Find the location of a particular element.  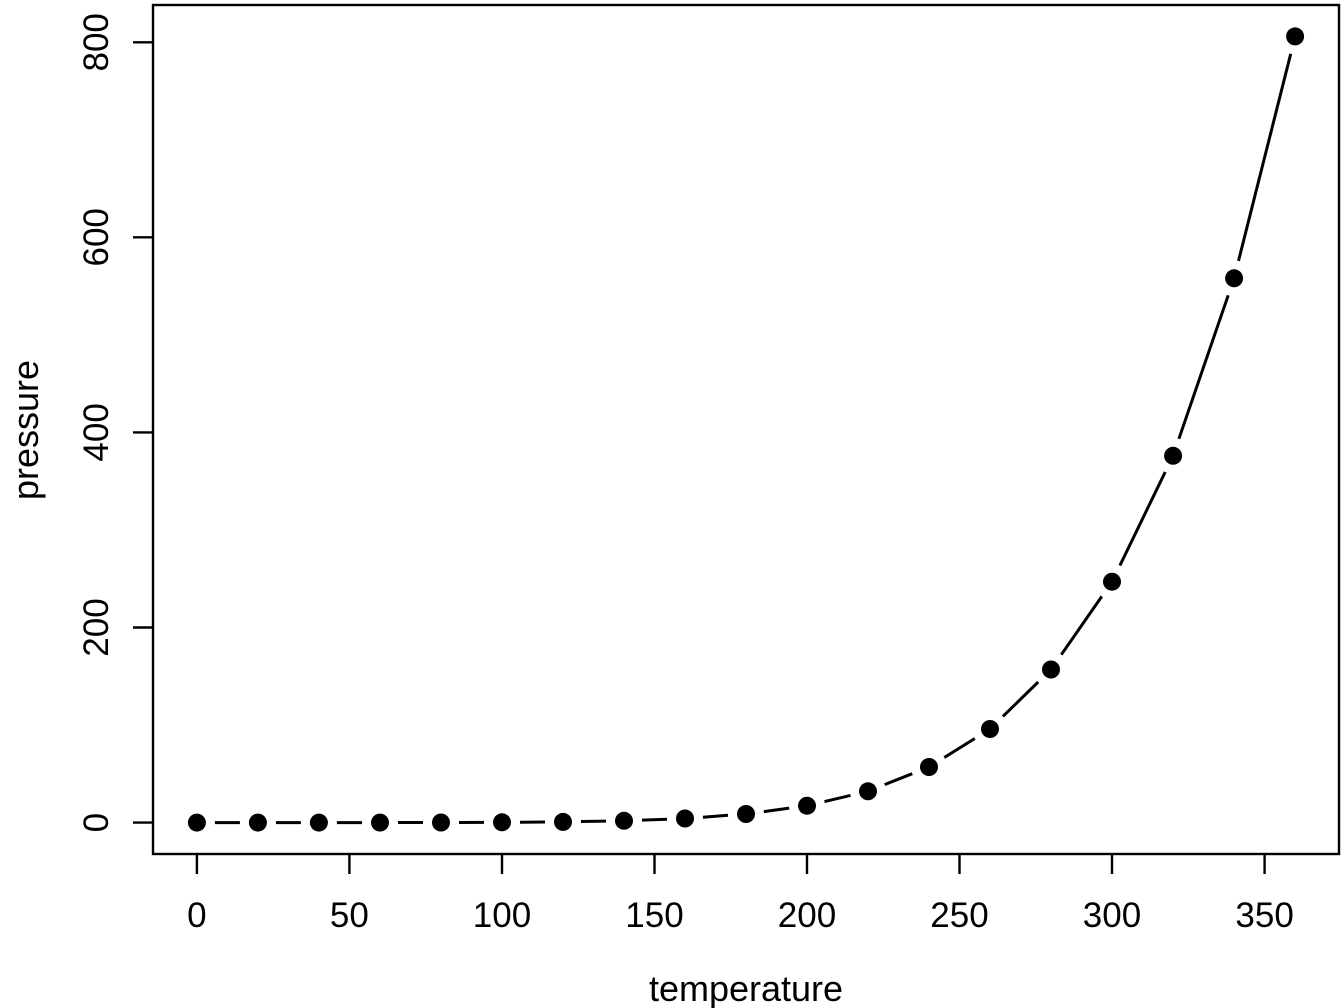

x-tick-label: 150 is located at coordinates (654, 915).